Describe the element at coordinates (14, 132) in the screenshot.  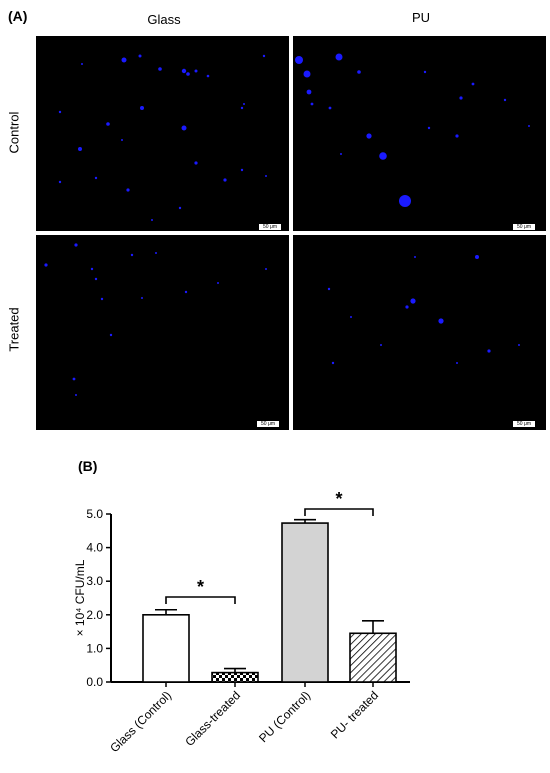
I see `row-header-control: Control` at that location.